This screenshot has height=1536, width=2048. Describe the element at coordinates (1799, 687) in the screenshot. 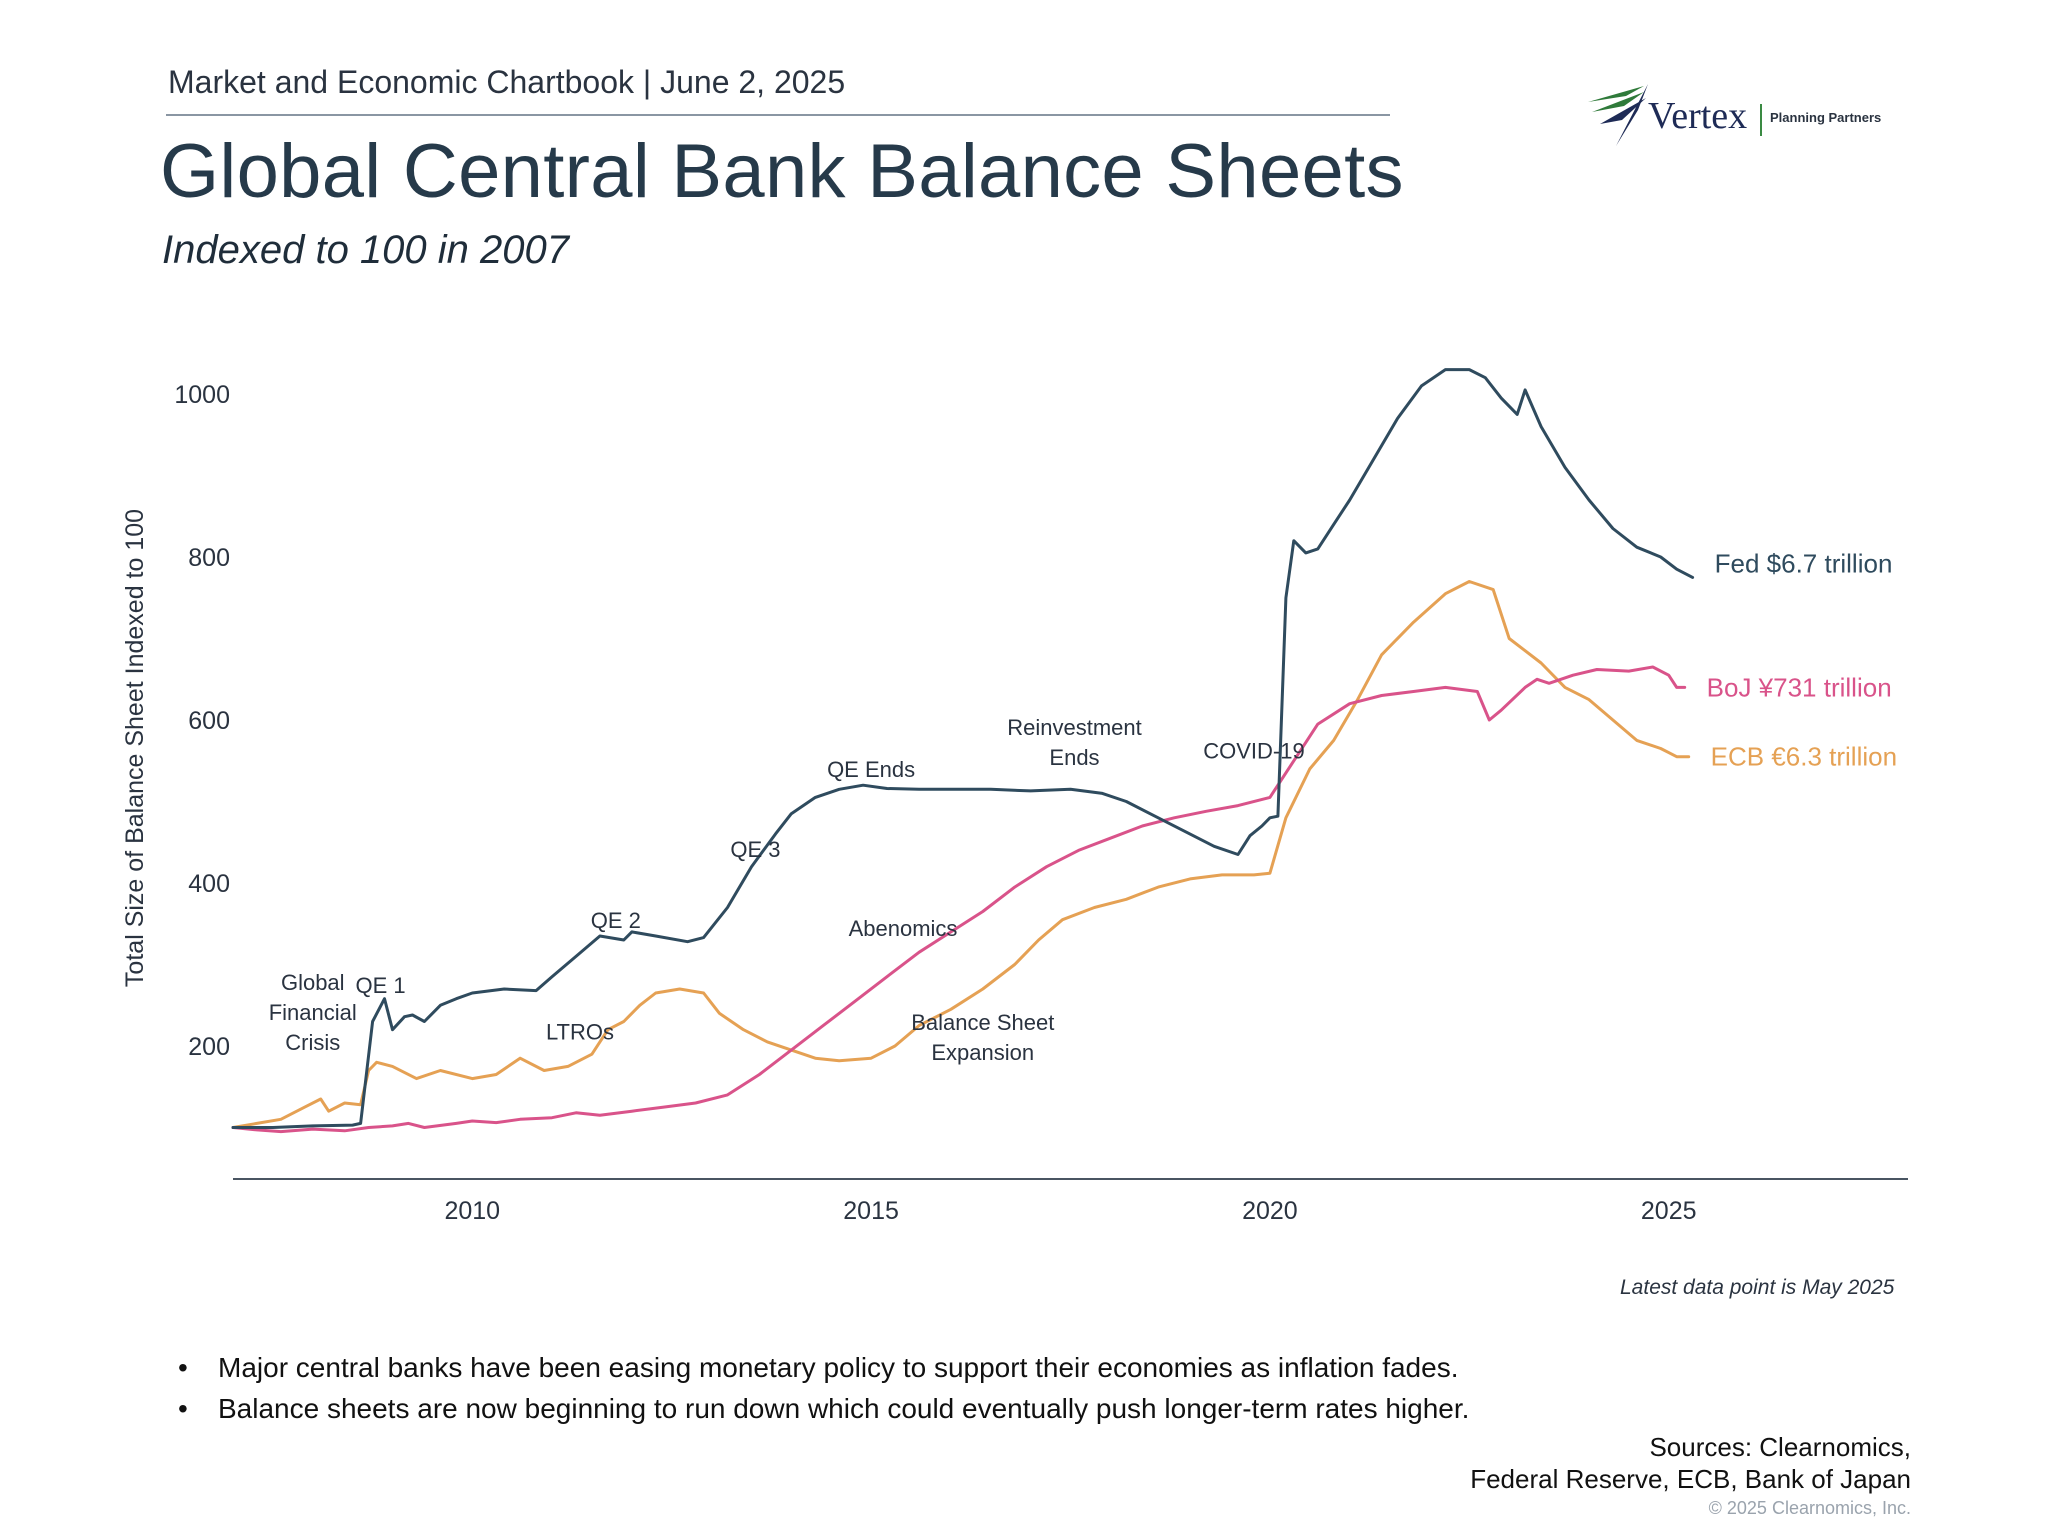

I see `series-label-boj: BoJ ¥731 trillion` at that location.